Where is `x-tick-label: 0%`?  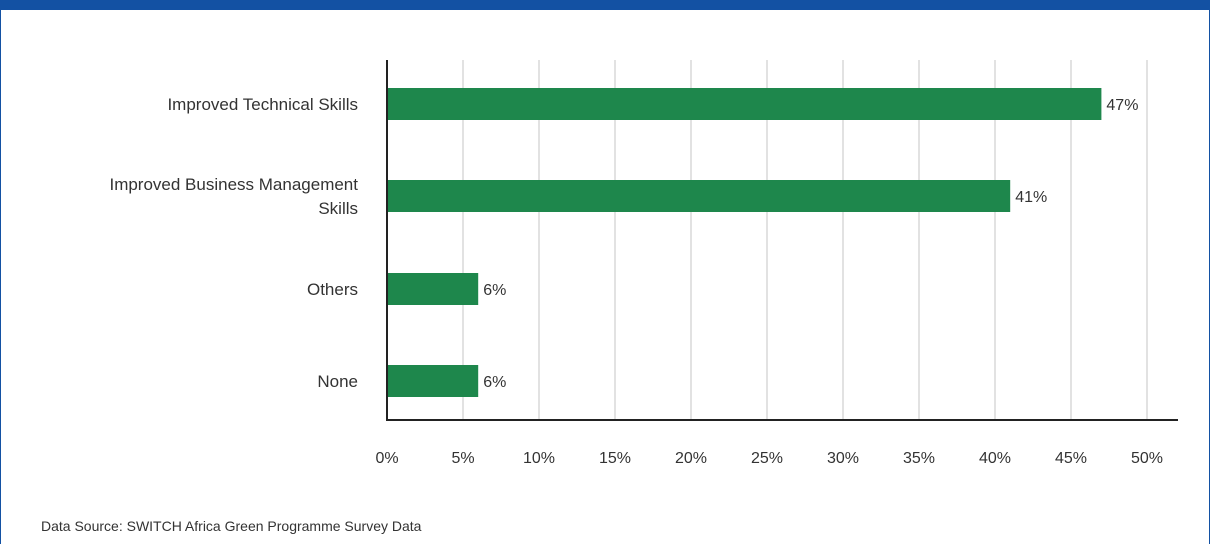
x-tick-label: 0% is located at coordinates (386, 458).